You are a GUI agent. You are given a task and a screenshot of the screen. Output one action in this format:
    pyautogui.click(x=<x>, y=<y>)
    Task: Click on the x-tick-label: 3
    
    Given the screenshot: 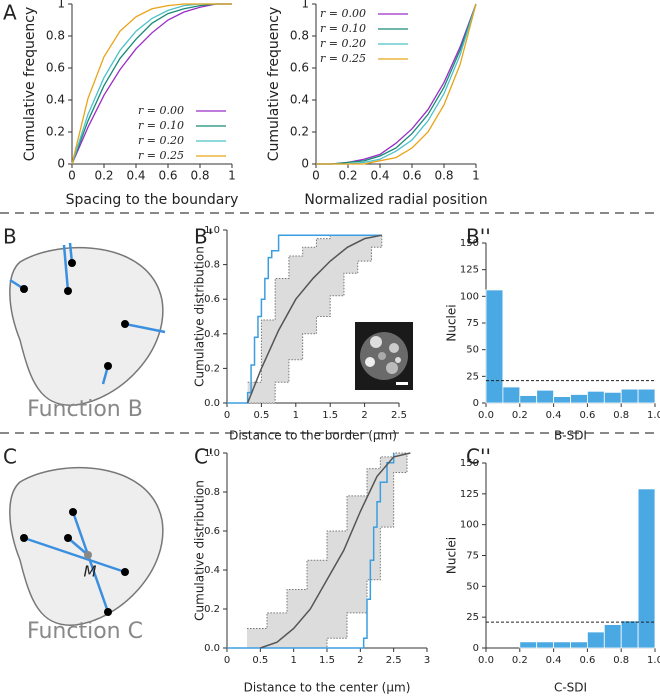 What is the action you would take?
    pyautogui.click(x=427, y=660)
    